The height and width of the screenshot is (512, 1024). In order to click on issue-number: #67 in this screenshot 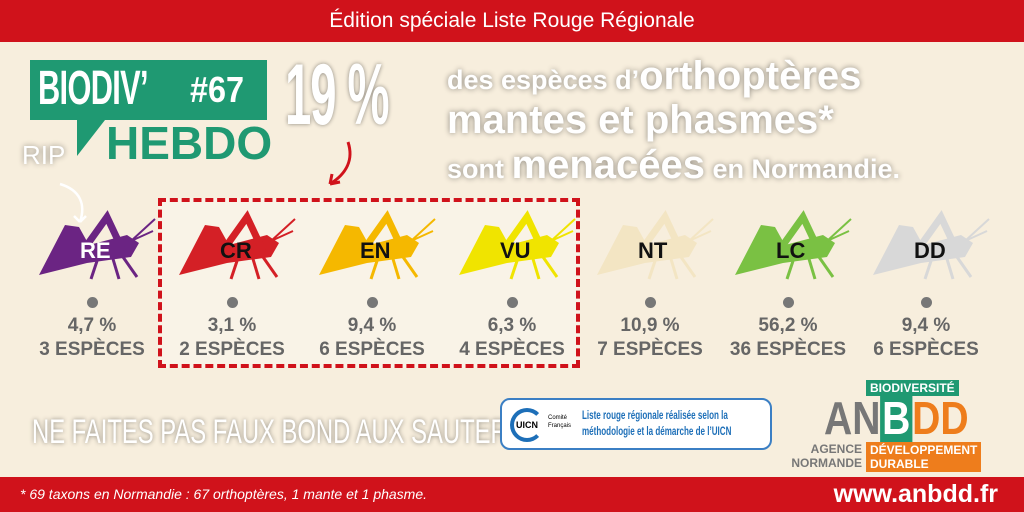, I will do `click(217, 89)`.